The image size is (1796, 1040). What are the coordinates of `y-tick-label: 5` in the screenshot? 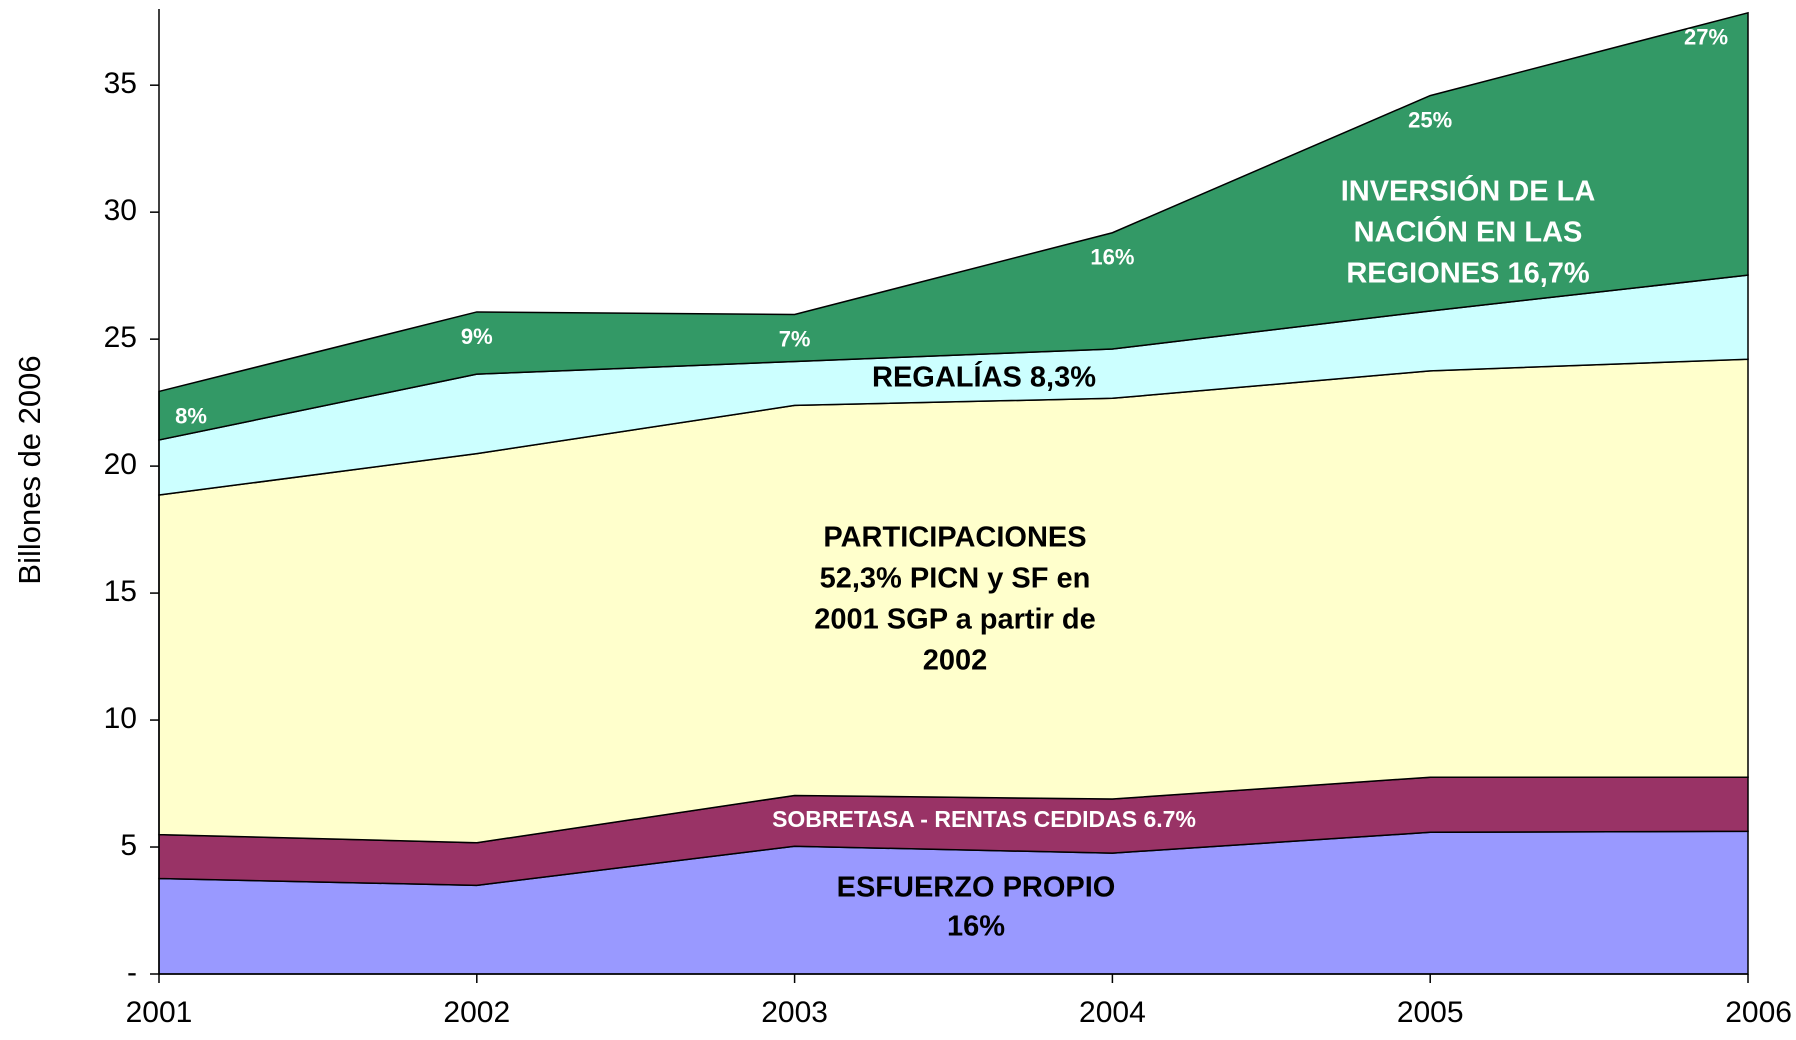 It's located at (128, 845).